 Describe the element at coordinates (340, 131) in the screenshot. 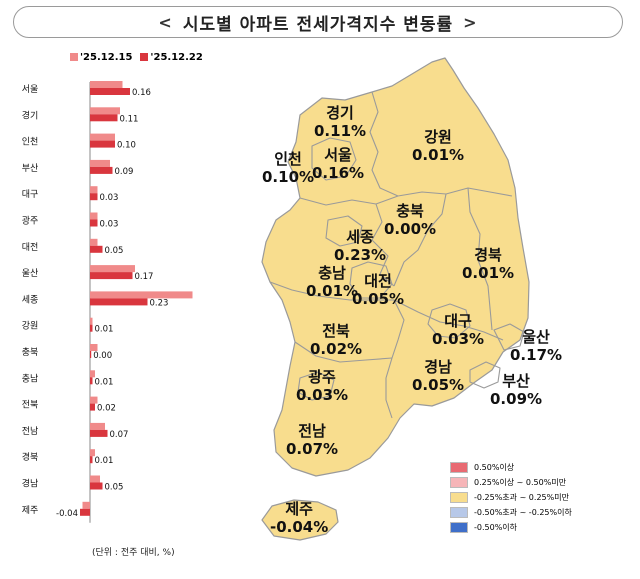

I see `region-value: 0.11%` at that location.